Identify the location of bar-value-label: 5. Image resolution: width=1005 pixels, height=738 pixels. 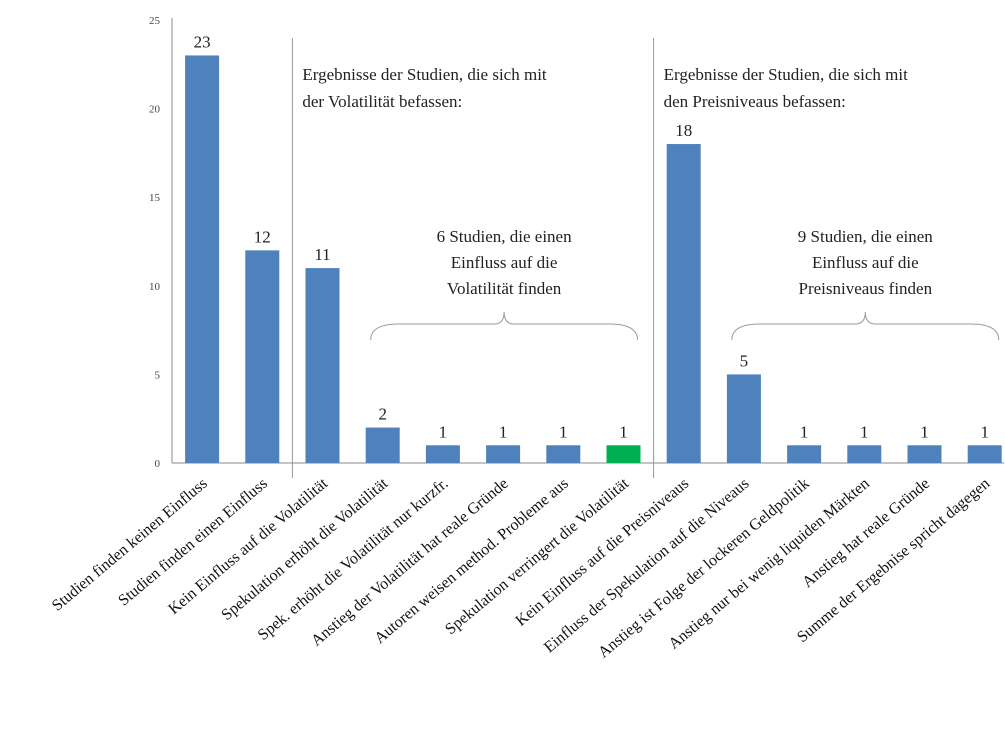
(744, 360).